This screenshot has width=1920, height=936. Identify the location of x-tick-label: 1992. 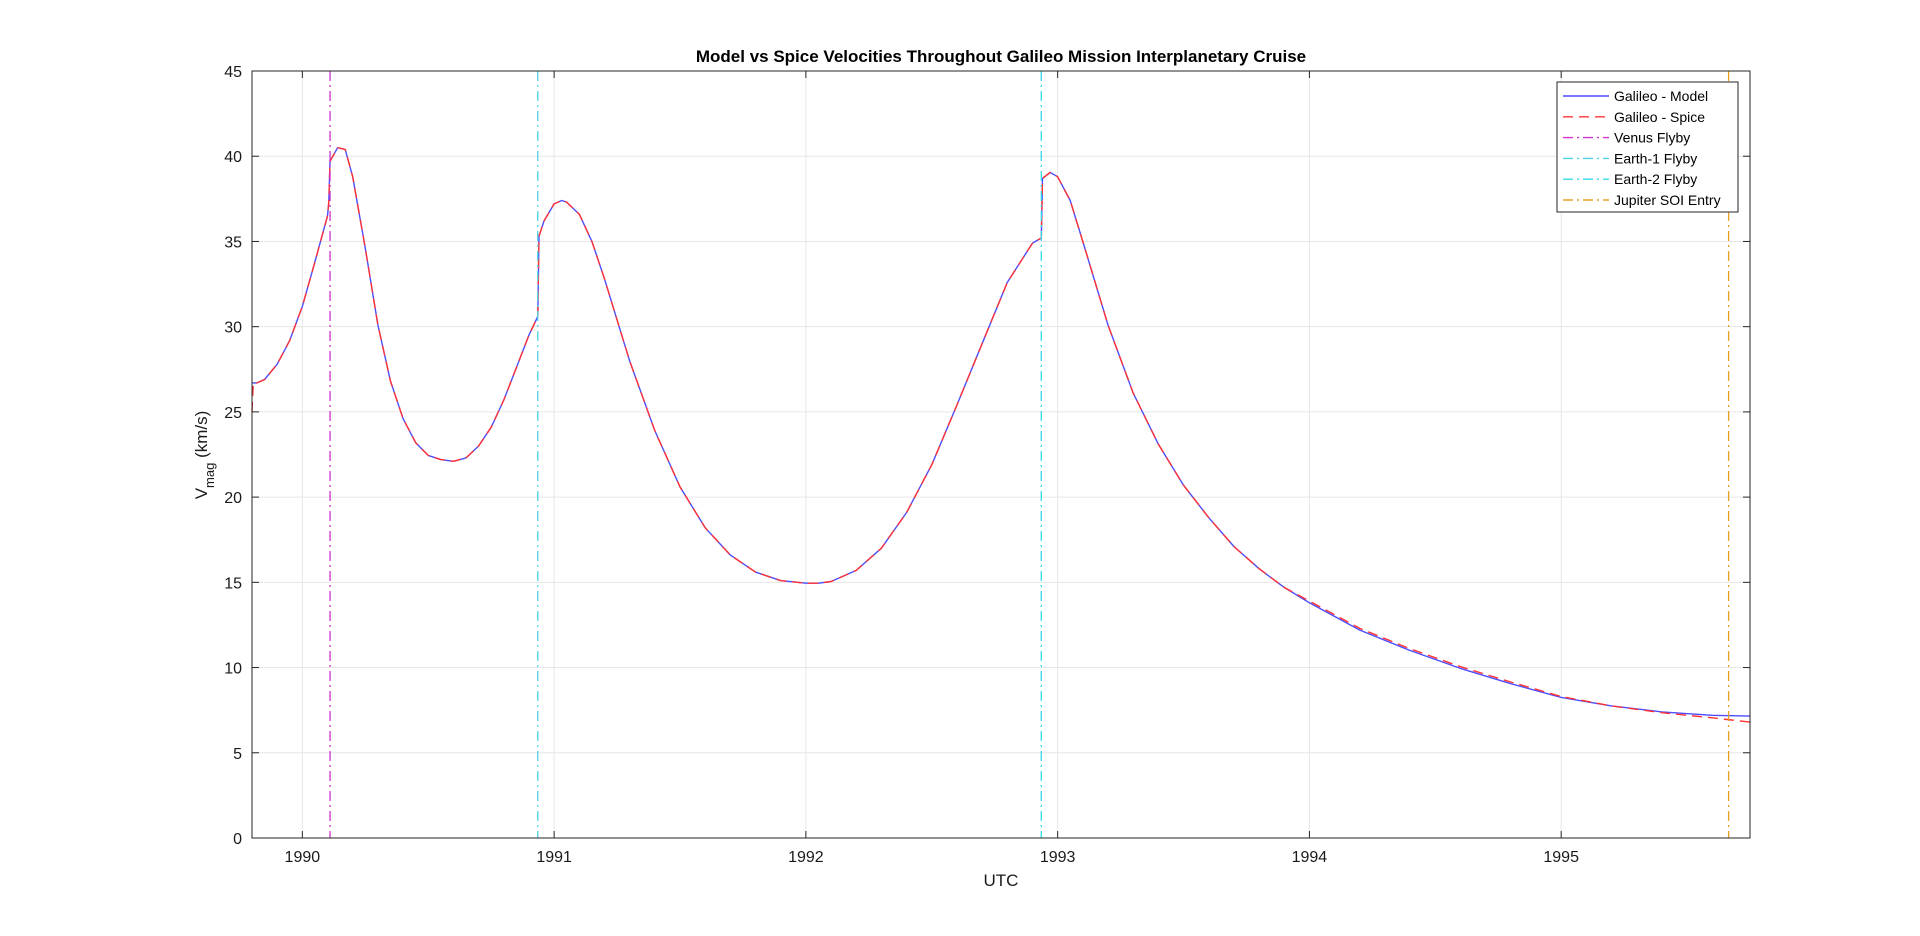
(806, 857).